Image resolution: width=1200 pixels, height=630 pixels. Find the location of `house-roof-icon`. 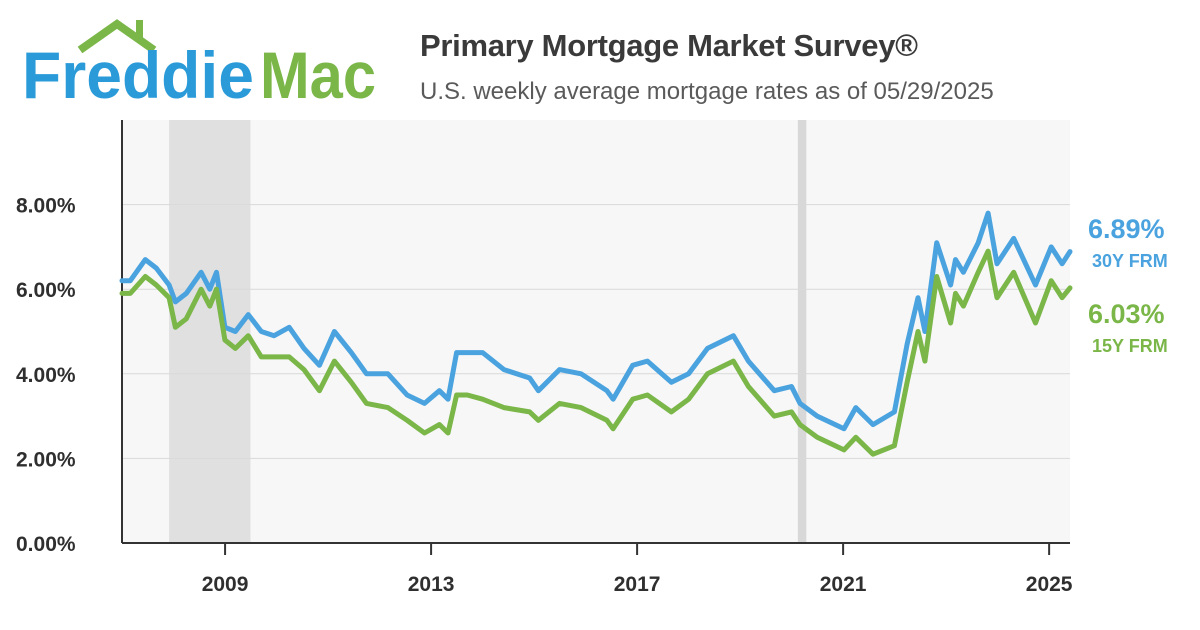

house-roof-icon is located at coordinates (117, 36).